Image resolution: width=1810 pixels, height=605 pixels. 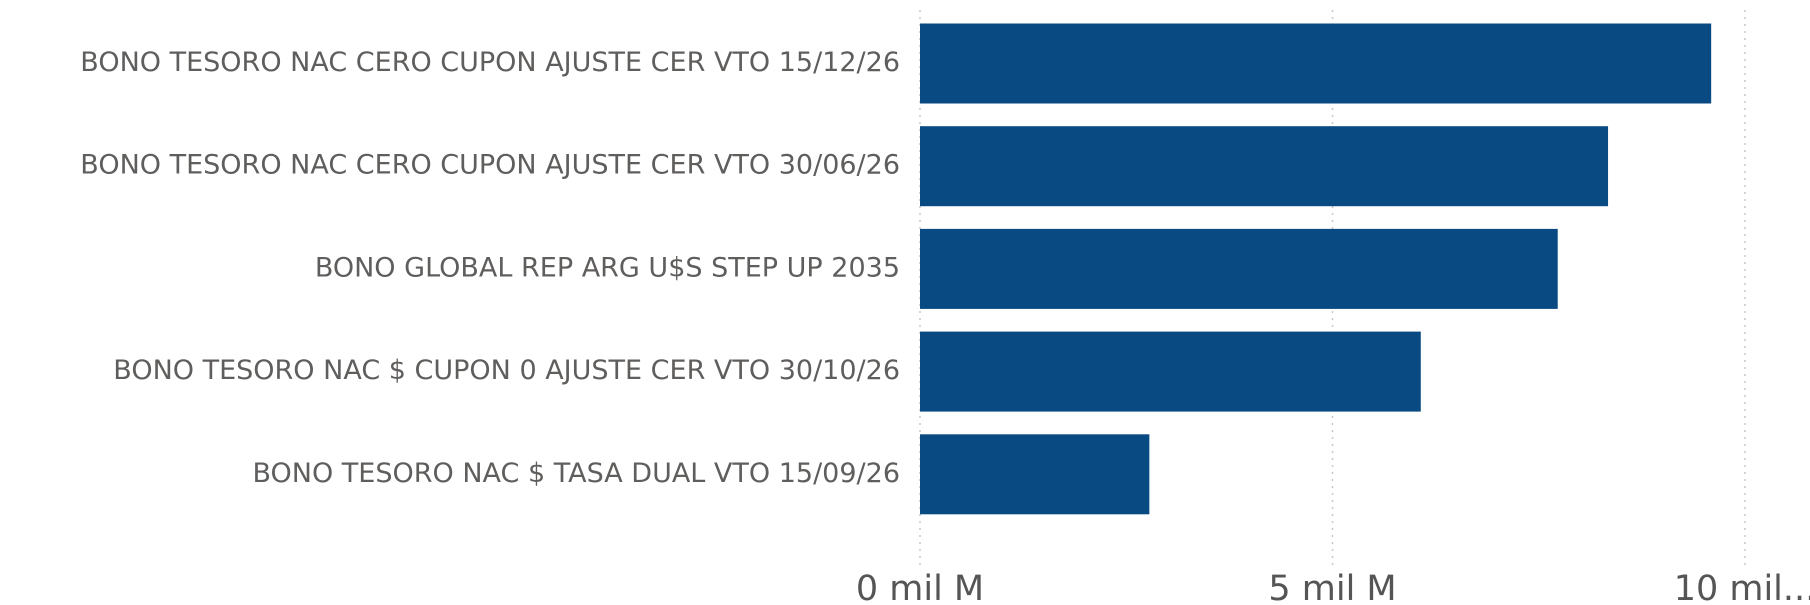 I want to click on y-tick-label: BONO GLOBAL REP ARG U$S STEP UP 2035, so click(x=607, y=267).